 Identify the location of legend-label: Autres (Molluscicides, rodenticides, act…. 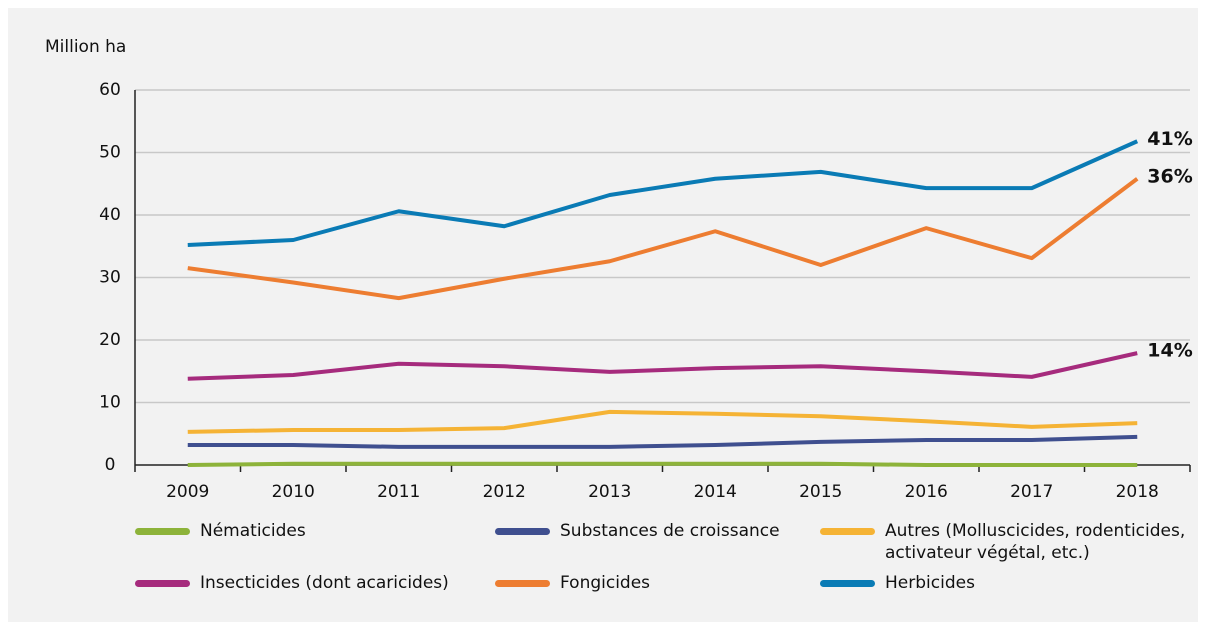
(1035, 542).